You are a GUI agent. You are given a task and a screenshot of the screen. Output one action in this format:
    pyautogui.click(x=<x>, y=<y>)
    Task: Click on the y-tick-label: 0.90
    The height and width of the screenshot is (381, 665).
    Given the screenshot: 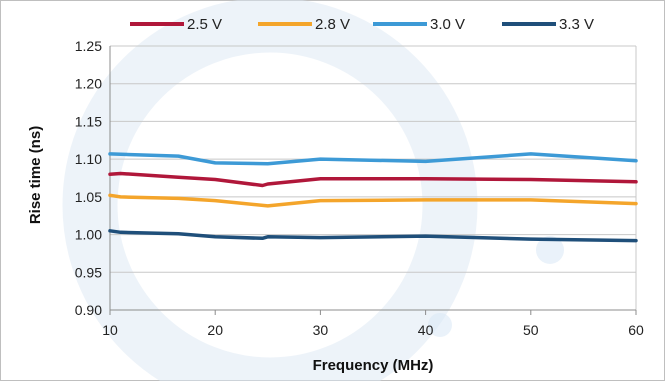 What is the action you would take?
    pyautogui.click(x=88, y=310)
    